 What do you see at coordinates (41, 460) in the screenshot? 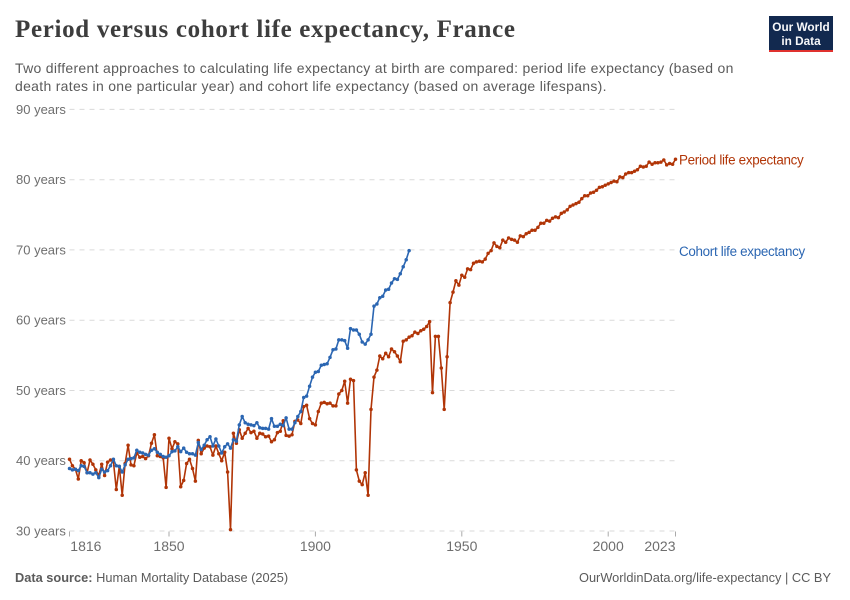
I see `svg-text: 40 years` at bounding box center [41, 460].